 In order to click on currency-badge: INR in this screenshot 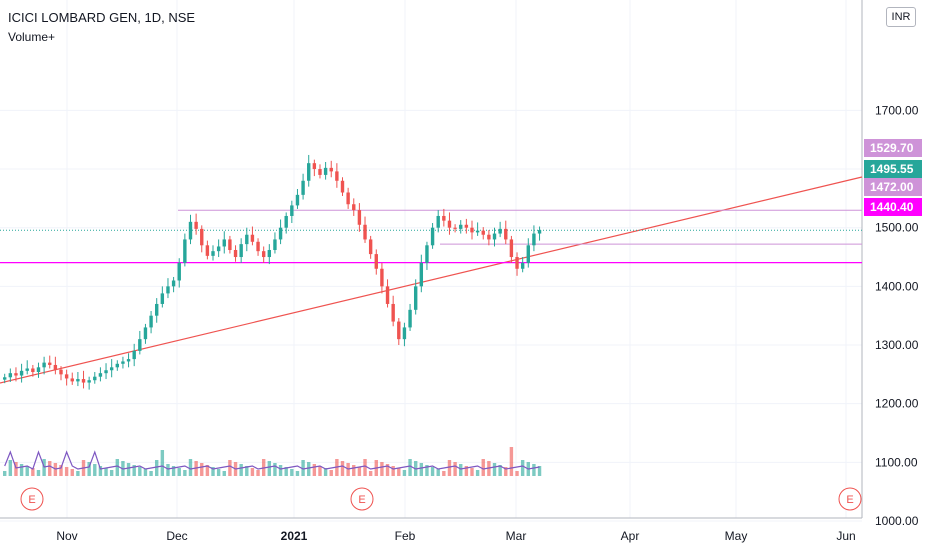, I will do `click(901, 17)`.